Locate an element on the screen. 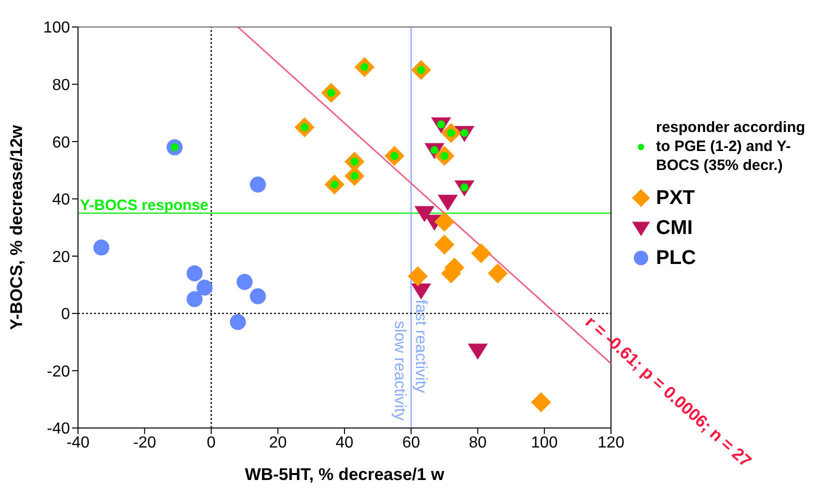  legend-label: CMI is located at coordinates (674, 228).